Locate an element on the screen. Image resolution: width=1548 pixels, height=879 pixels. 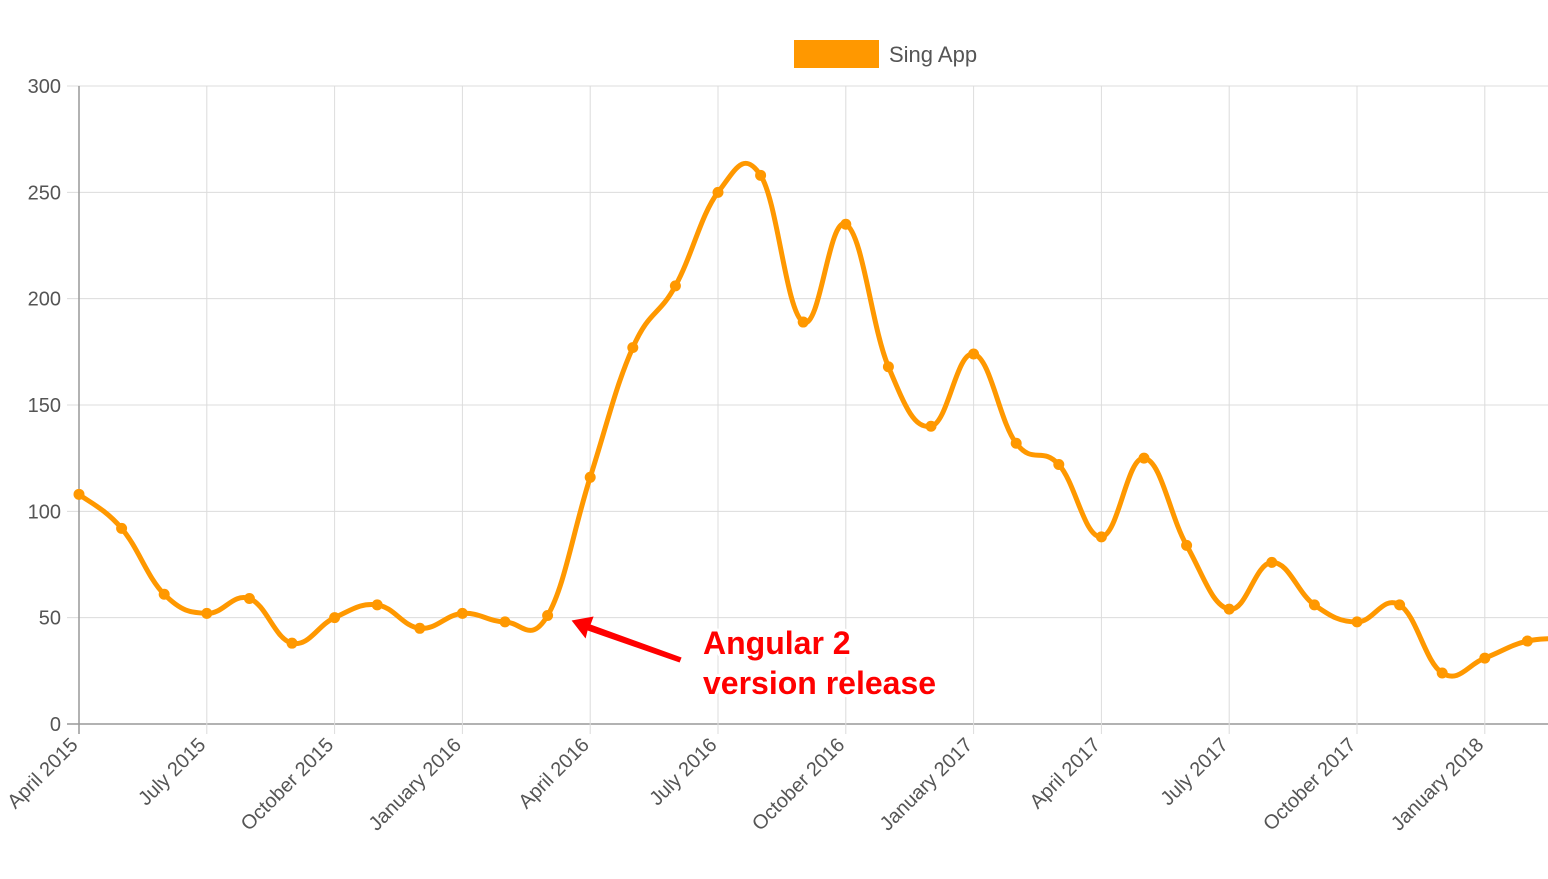
x-tick-label: April 2016 is located at coordinates (553, 773).